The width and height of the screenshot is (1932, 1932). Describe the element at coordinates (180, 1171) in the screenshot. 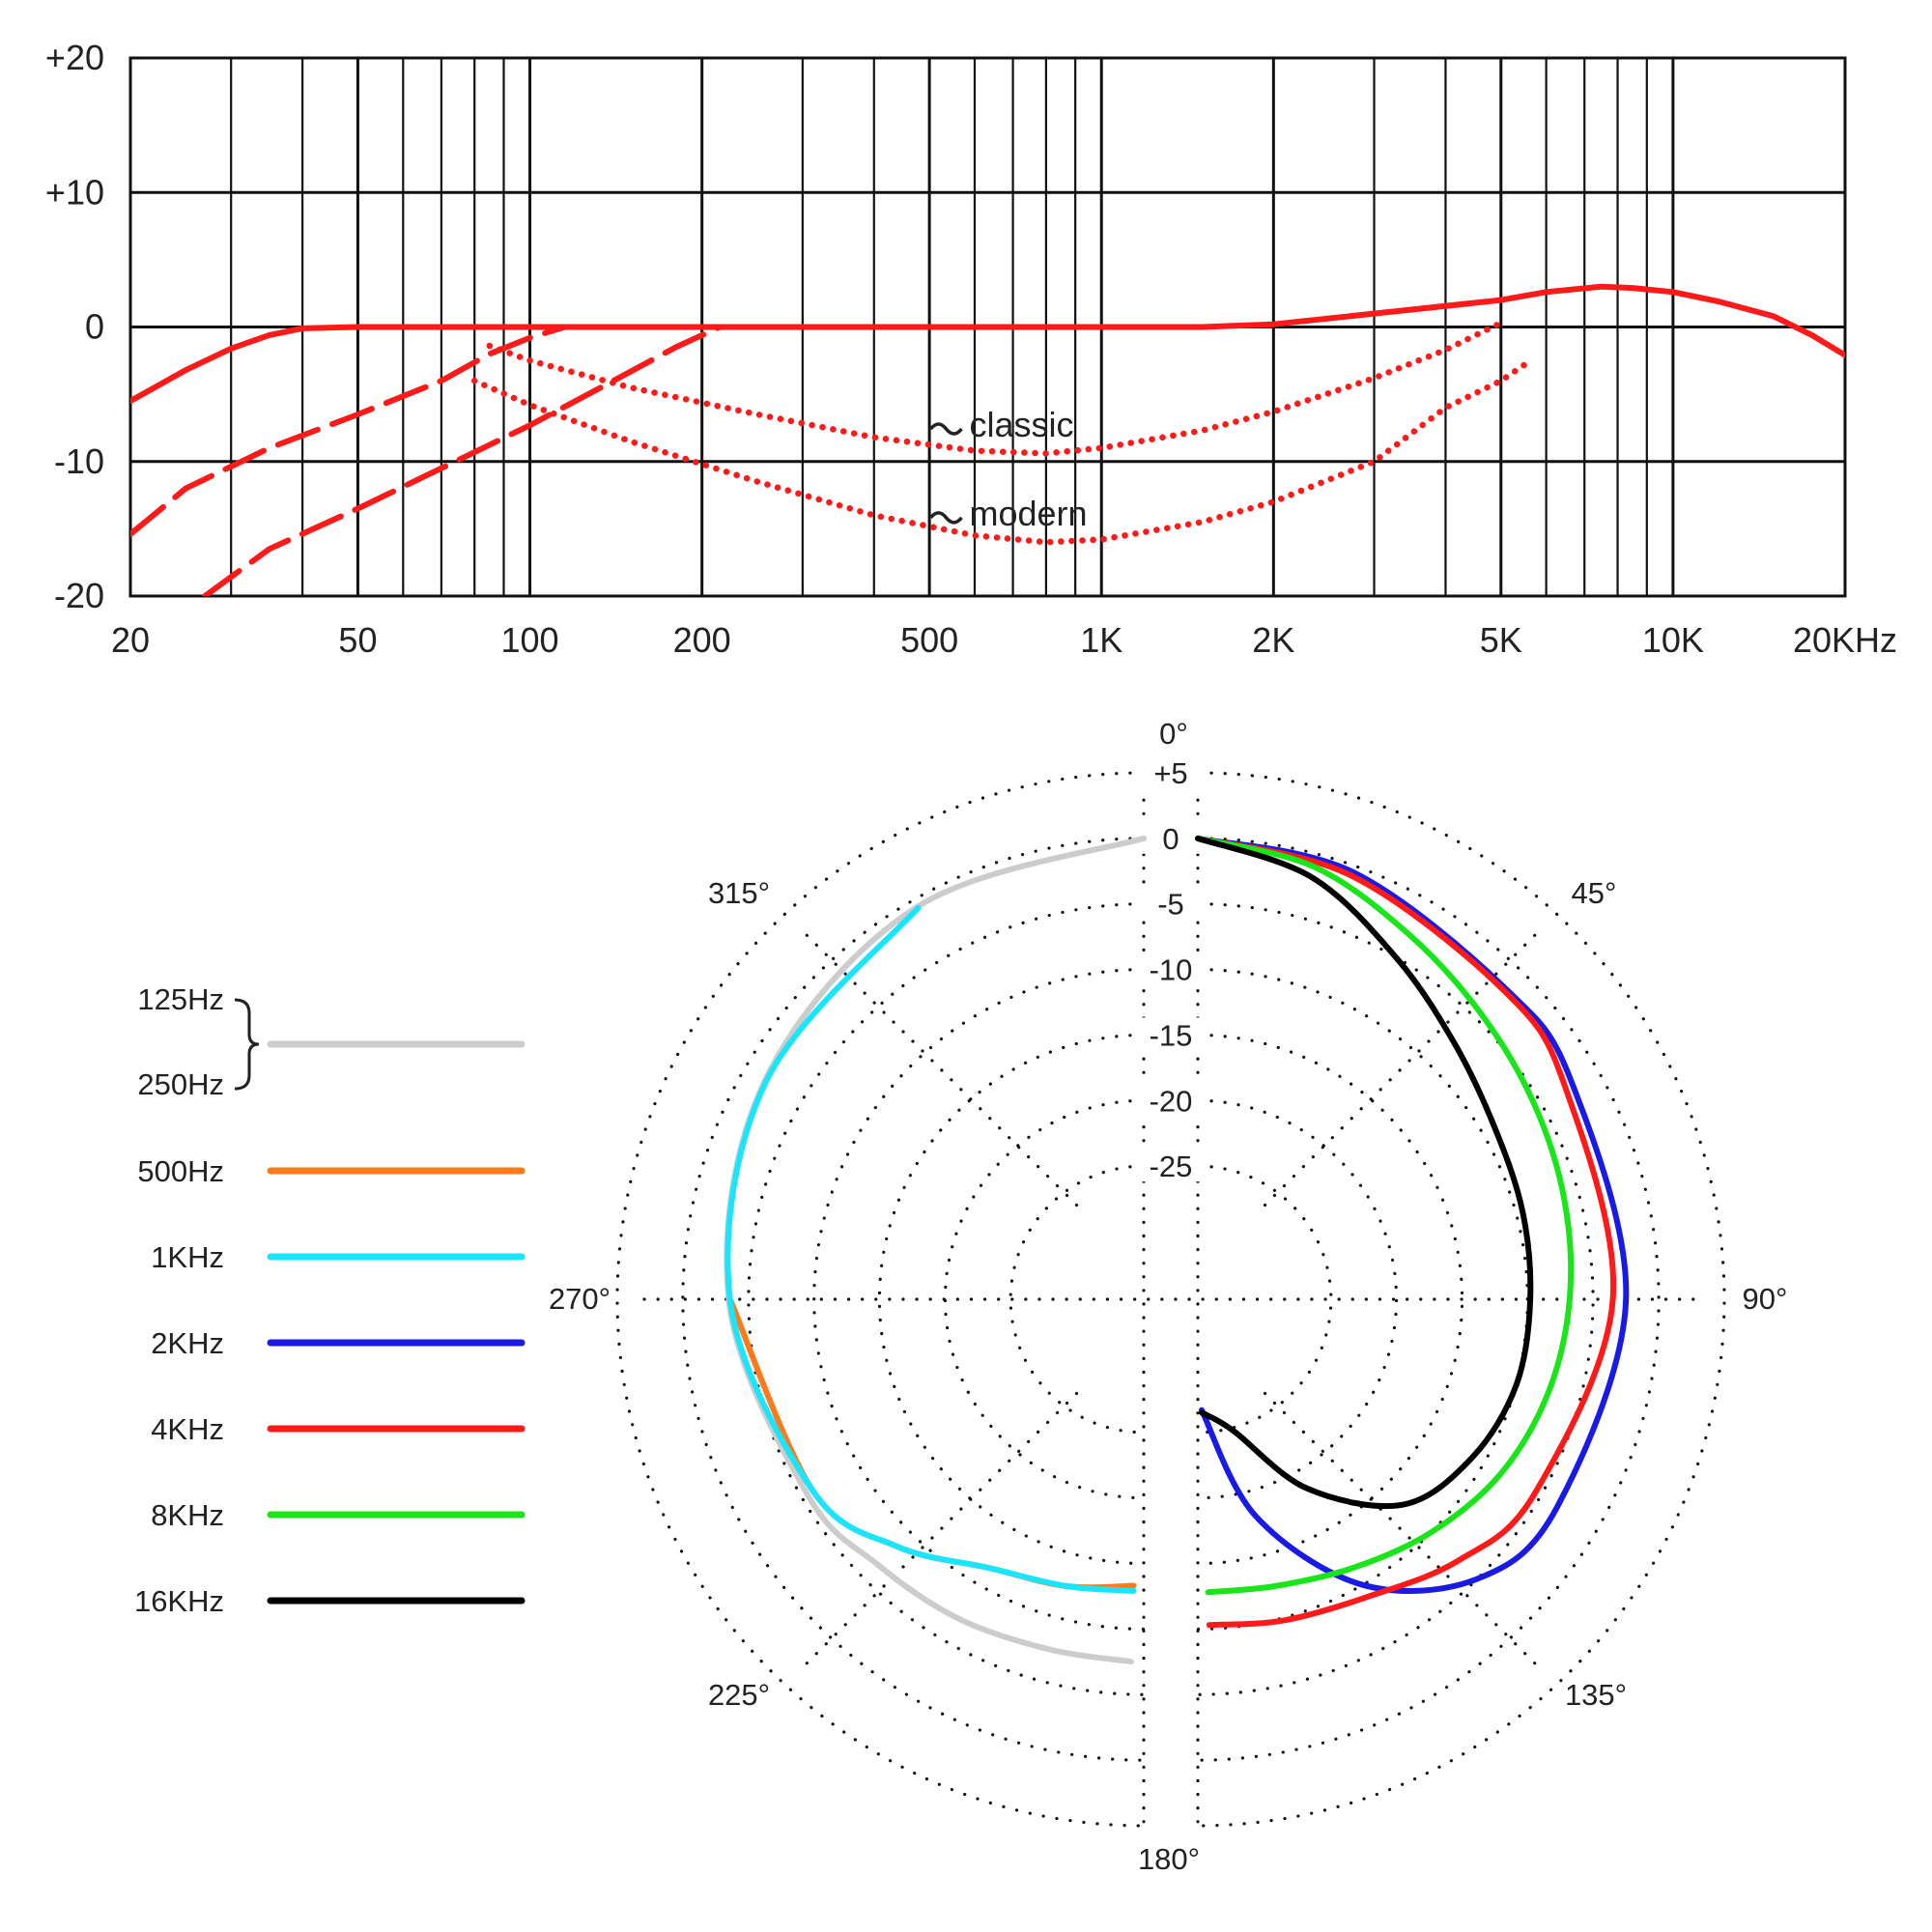

I see `legend-entry-label: 500Hz` at that location.